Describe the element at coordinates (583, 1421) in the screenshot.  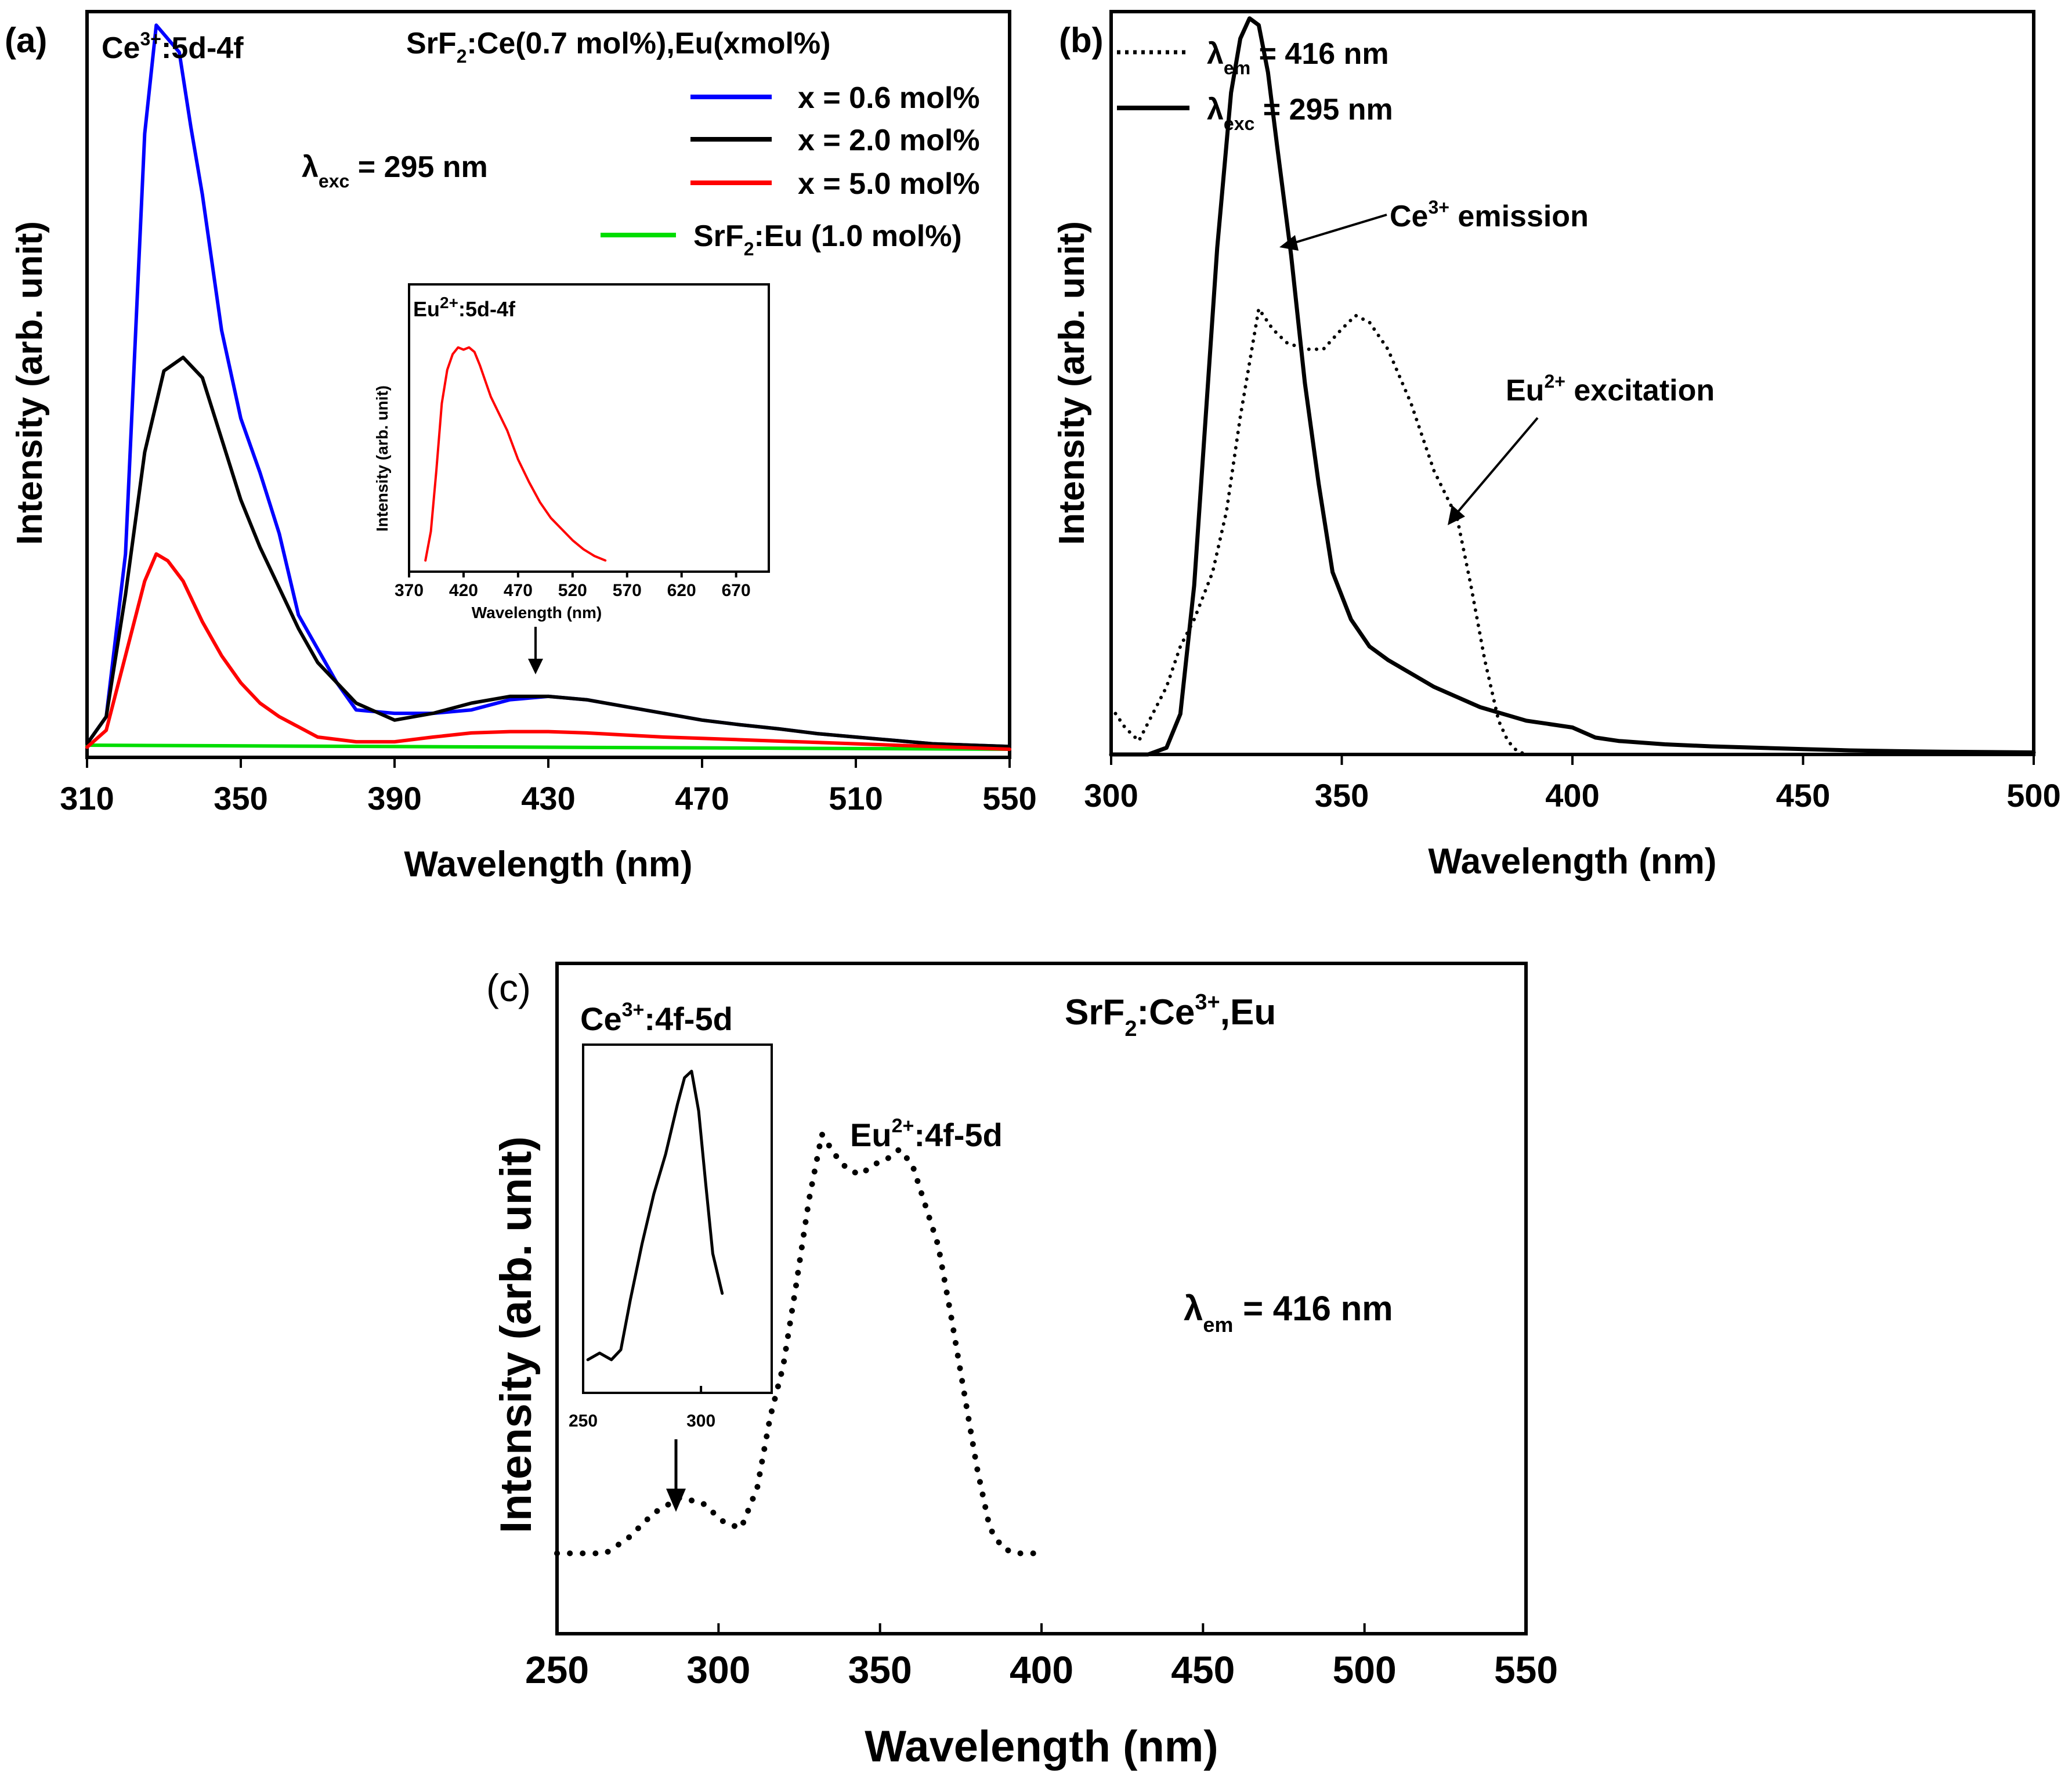
I see `panel-c-inset-x-tick-label: 250` at that location.